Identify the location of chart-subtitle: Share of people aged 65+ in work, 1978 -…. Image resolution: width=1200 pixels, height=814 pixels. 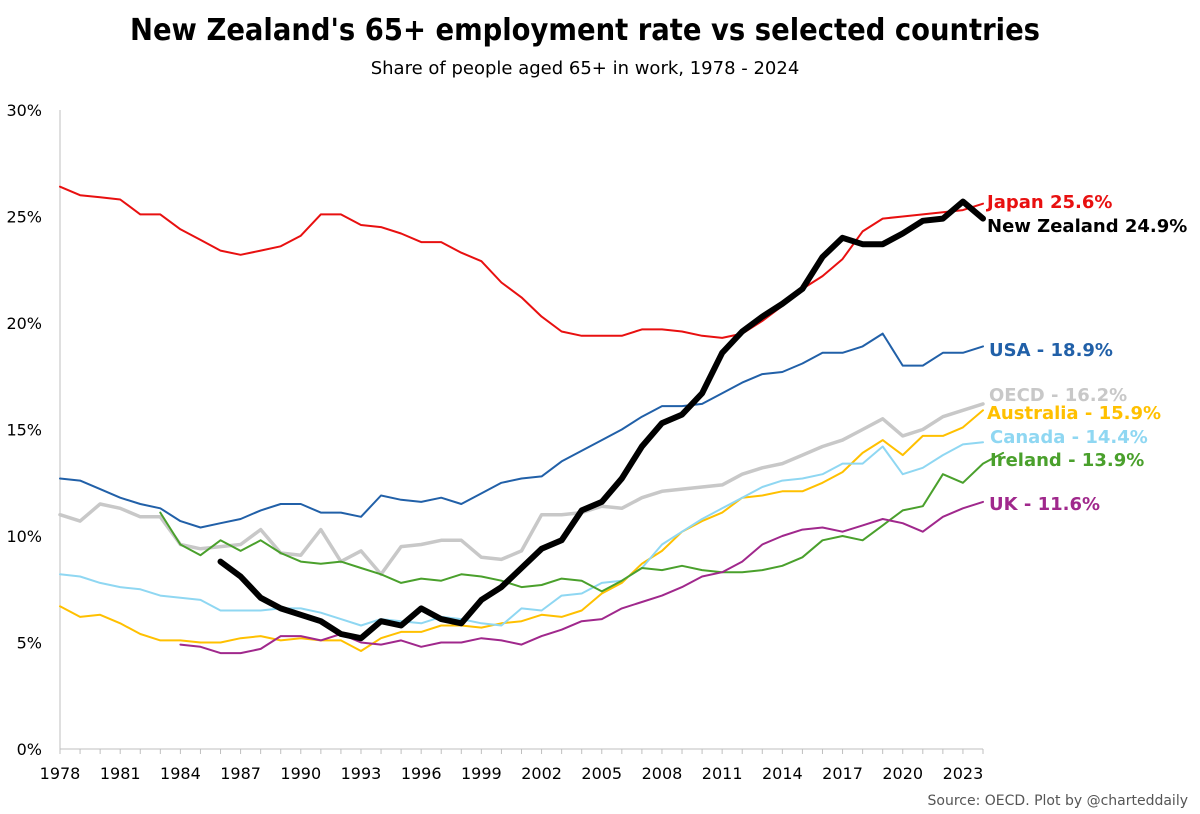
(585, 68).